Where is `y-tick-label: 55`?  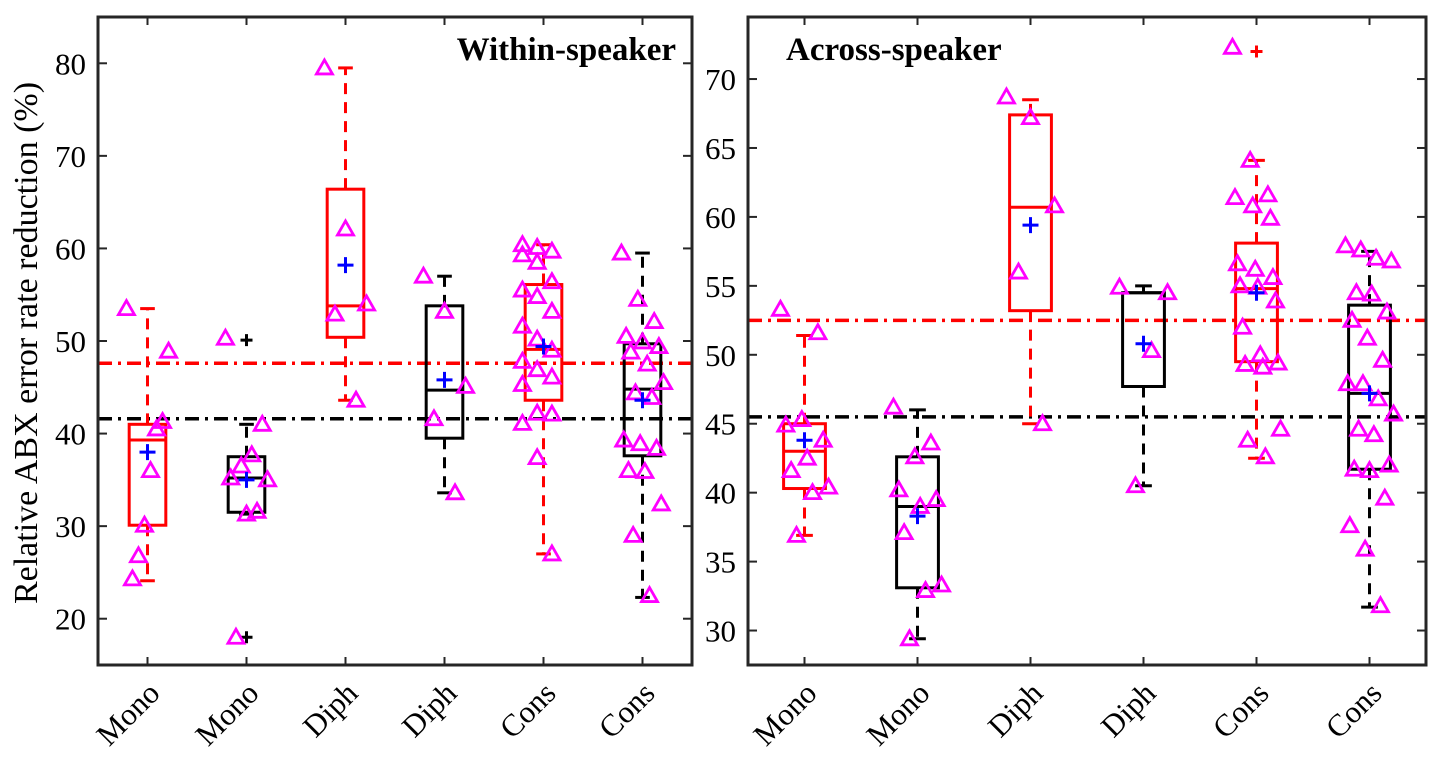
y-tick-label: 55 is located at coordinates (720, 286).